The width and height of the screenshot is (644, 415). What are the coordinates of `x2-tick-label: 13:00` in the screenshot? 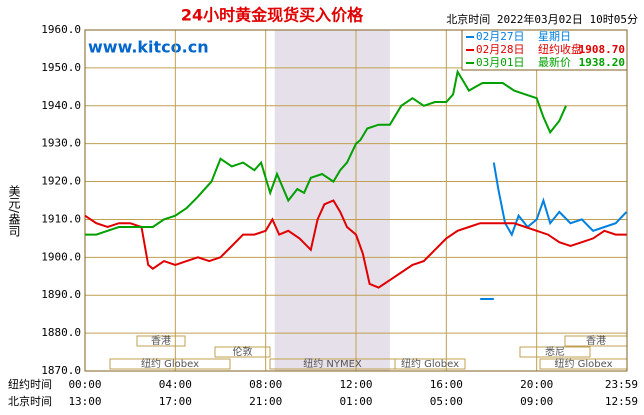 It's located at (84, 401).